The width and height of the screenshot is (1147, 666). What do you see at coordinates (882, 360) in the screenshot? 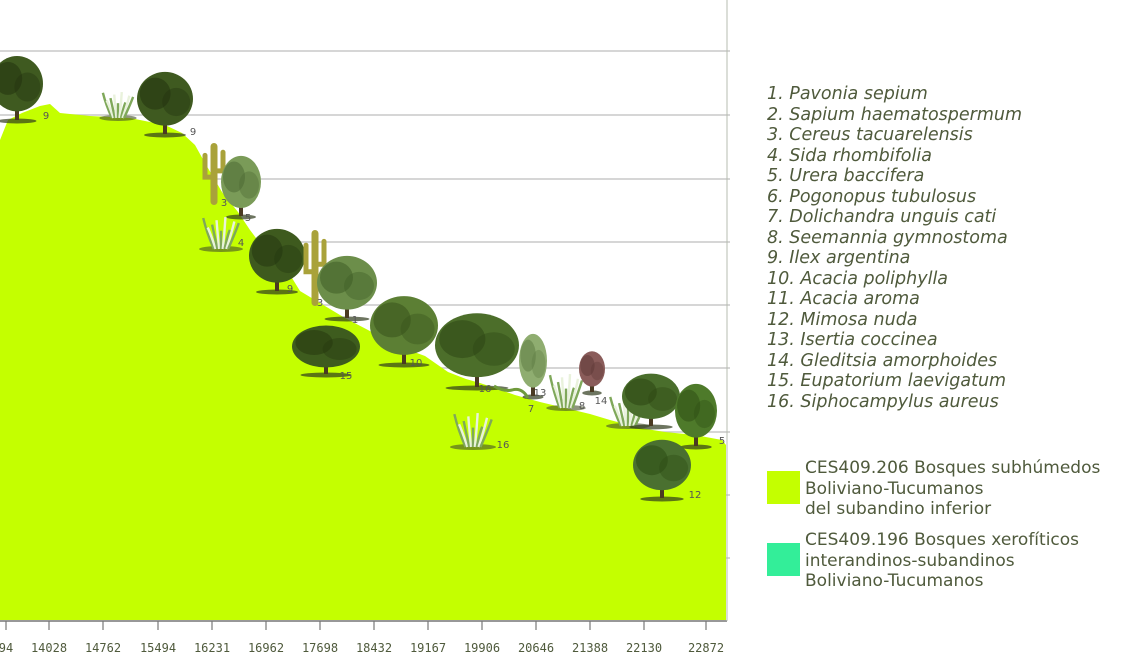
I see `species-item: 14. Gleditsia amorphoides` at bounding box center [882, 360].